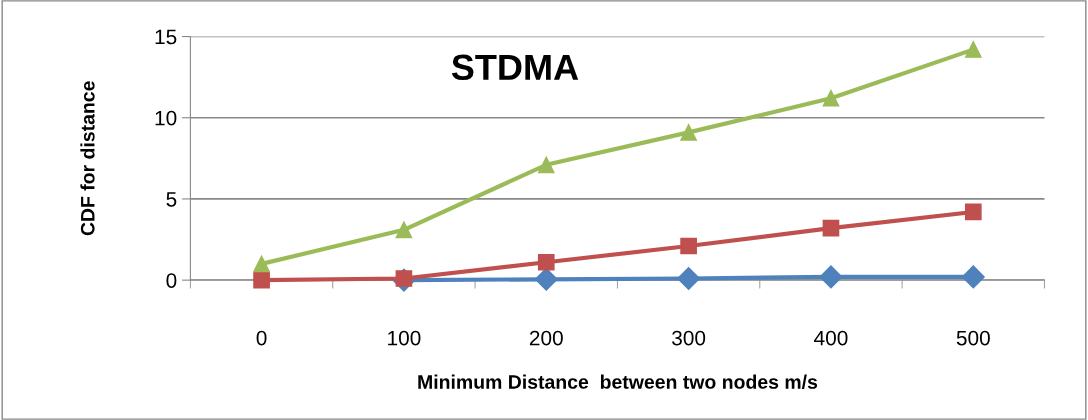  What do you see at coordinates (831, 338) in the screenshot?
I see `x-tick-label: 400` at bounding box center [831, 338].